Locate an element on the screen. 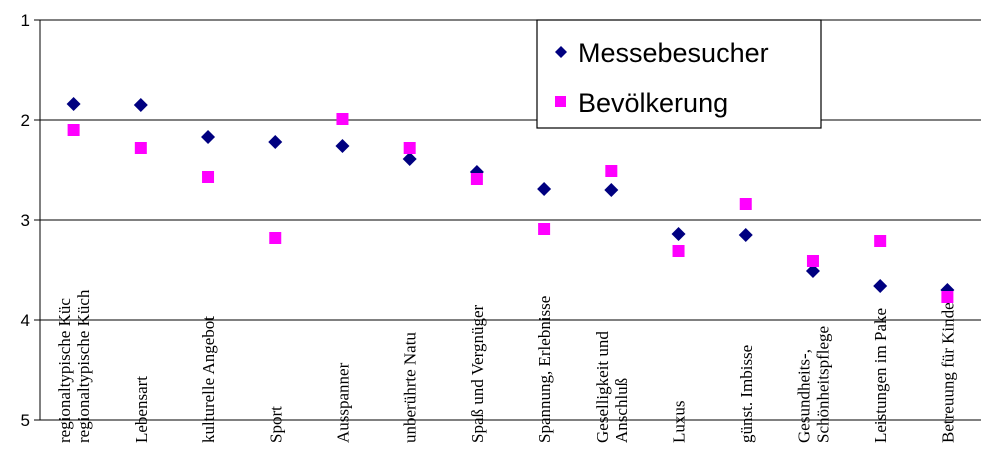  x-category-label: Ausspanner is located at coordinates (342, 402).